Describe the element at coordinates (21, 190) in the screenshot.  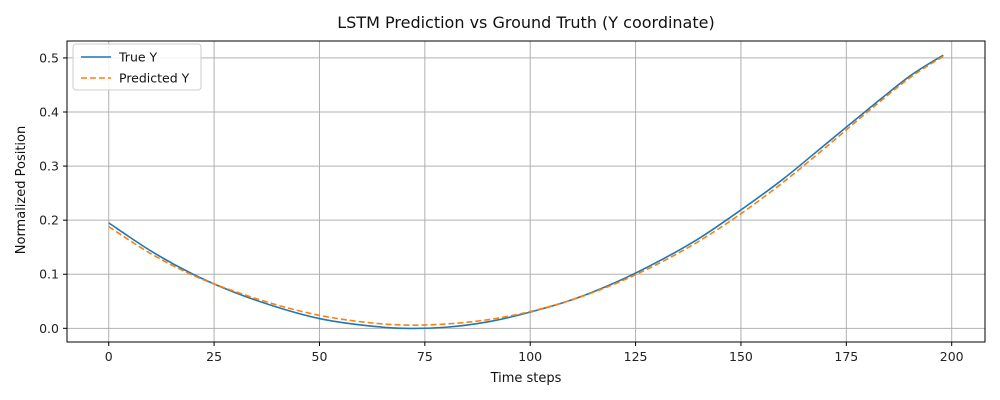
I see `y-axis-label: Normalized Position` at that location.